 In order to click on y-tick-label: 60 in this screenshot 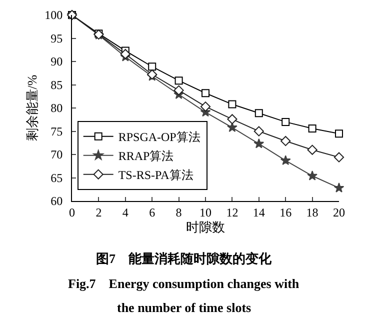, I will do `click(56, 201)`.